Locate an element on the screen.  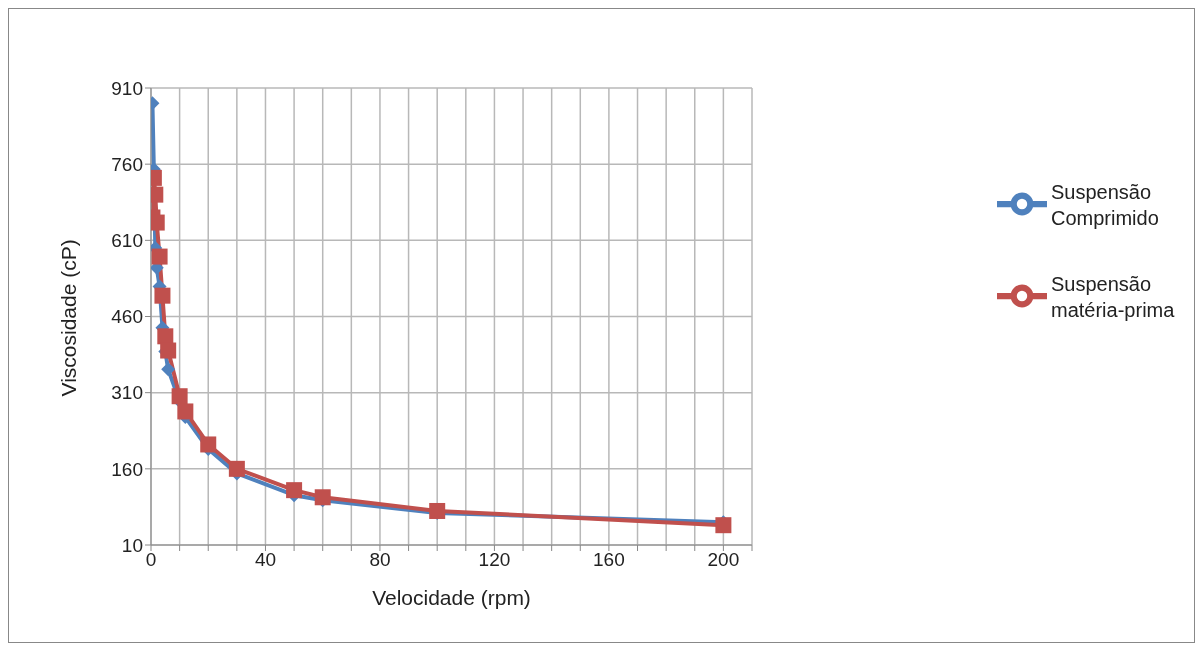
y-tick-label: 10 is located at coordinates (132, 545).